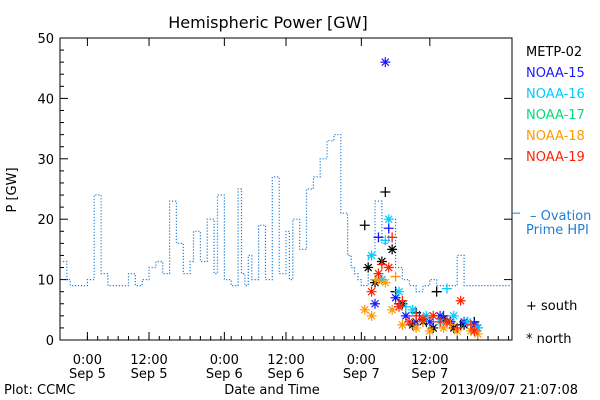  Describe the element at coordinates (45, 220) in the screenshot. I see `y-tick-label: 20` at that location.